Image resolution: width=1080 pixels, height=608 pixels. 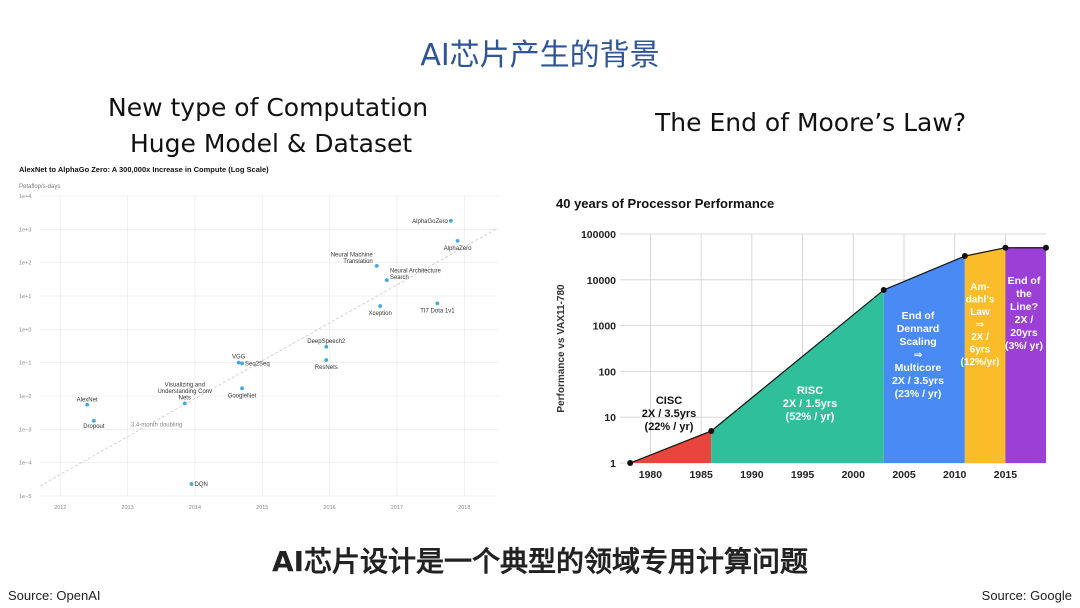 I want to click on source-right: Source: Google, so click(x=1026, y=595).